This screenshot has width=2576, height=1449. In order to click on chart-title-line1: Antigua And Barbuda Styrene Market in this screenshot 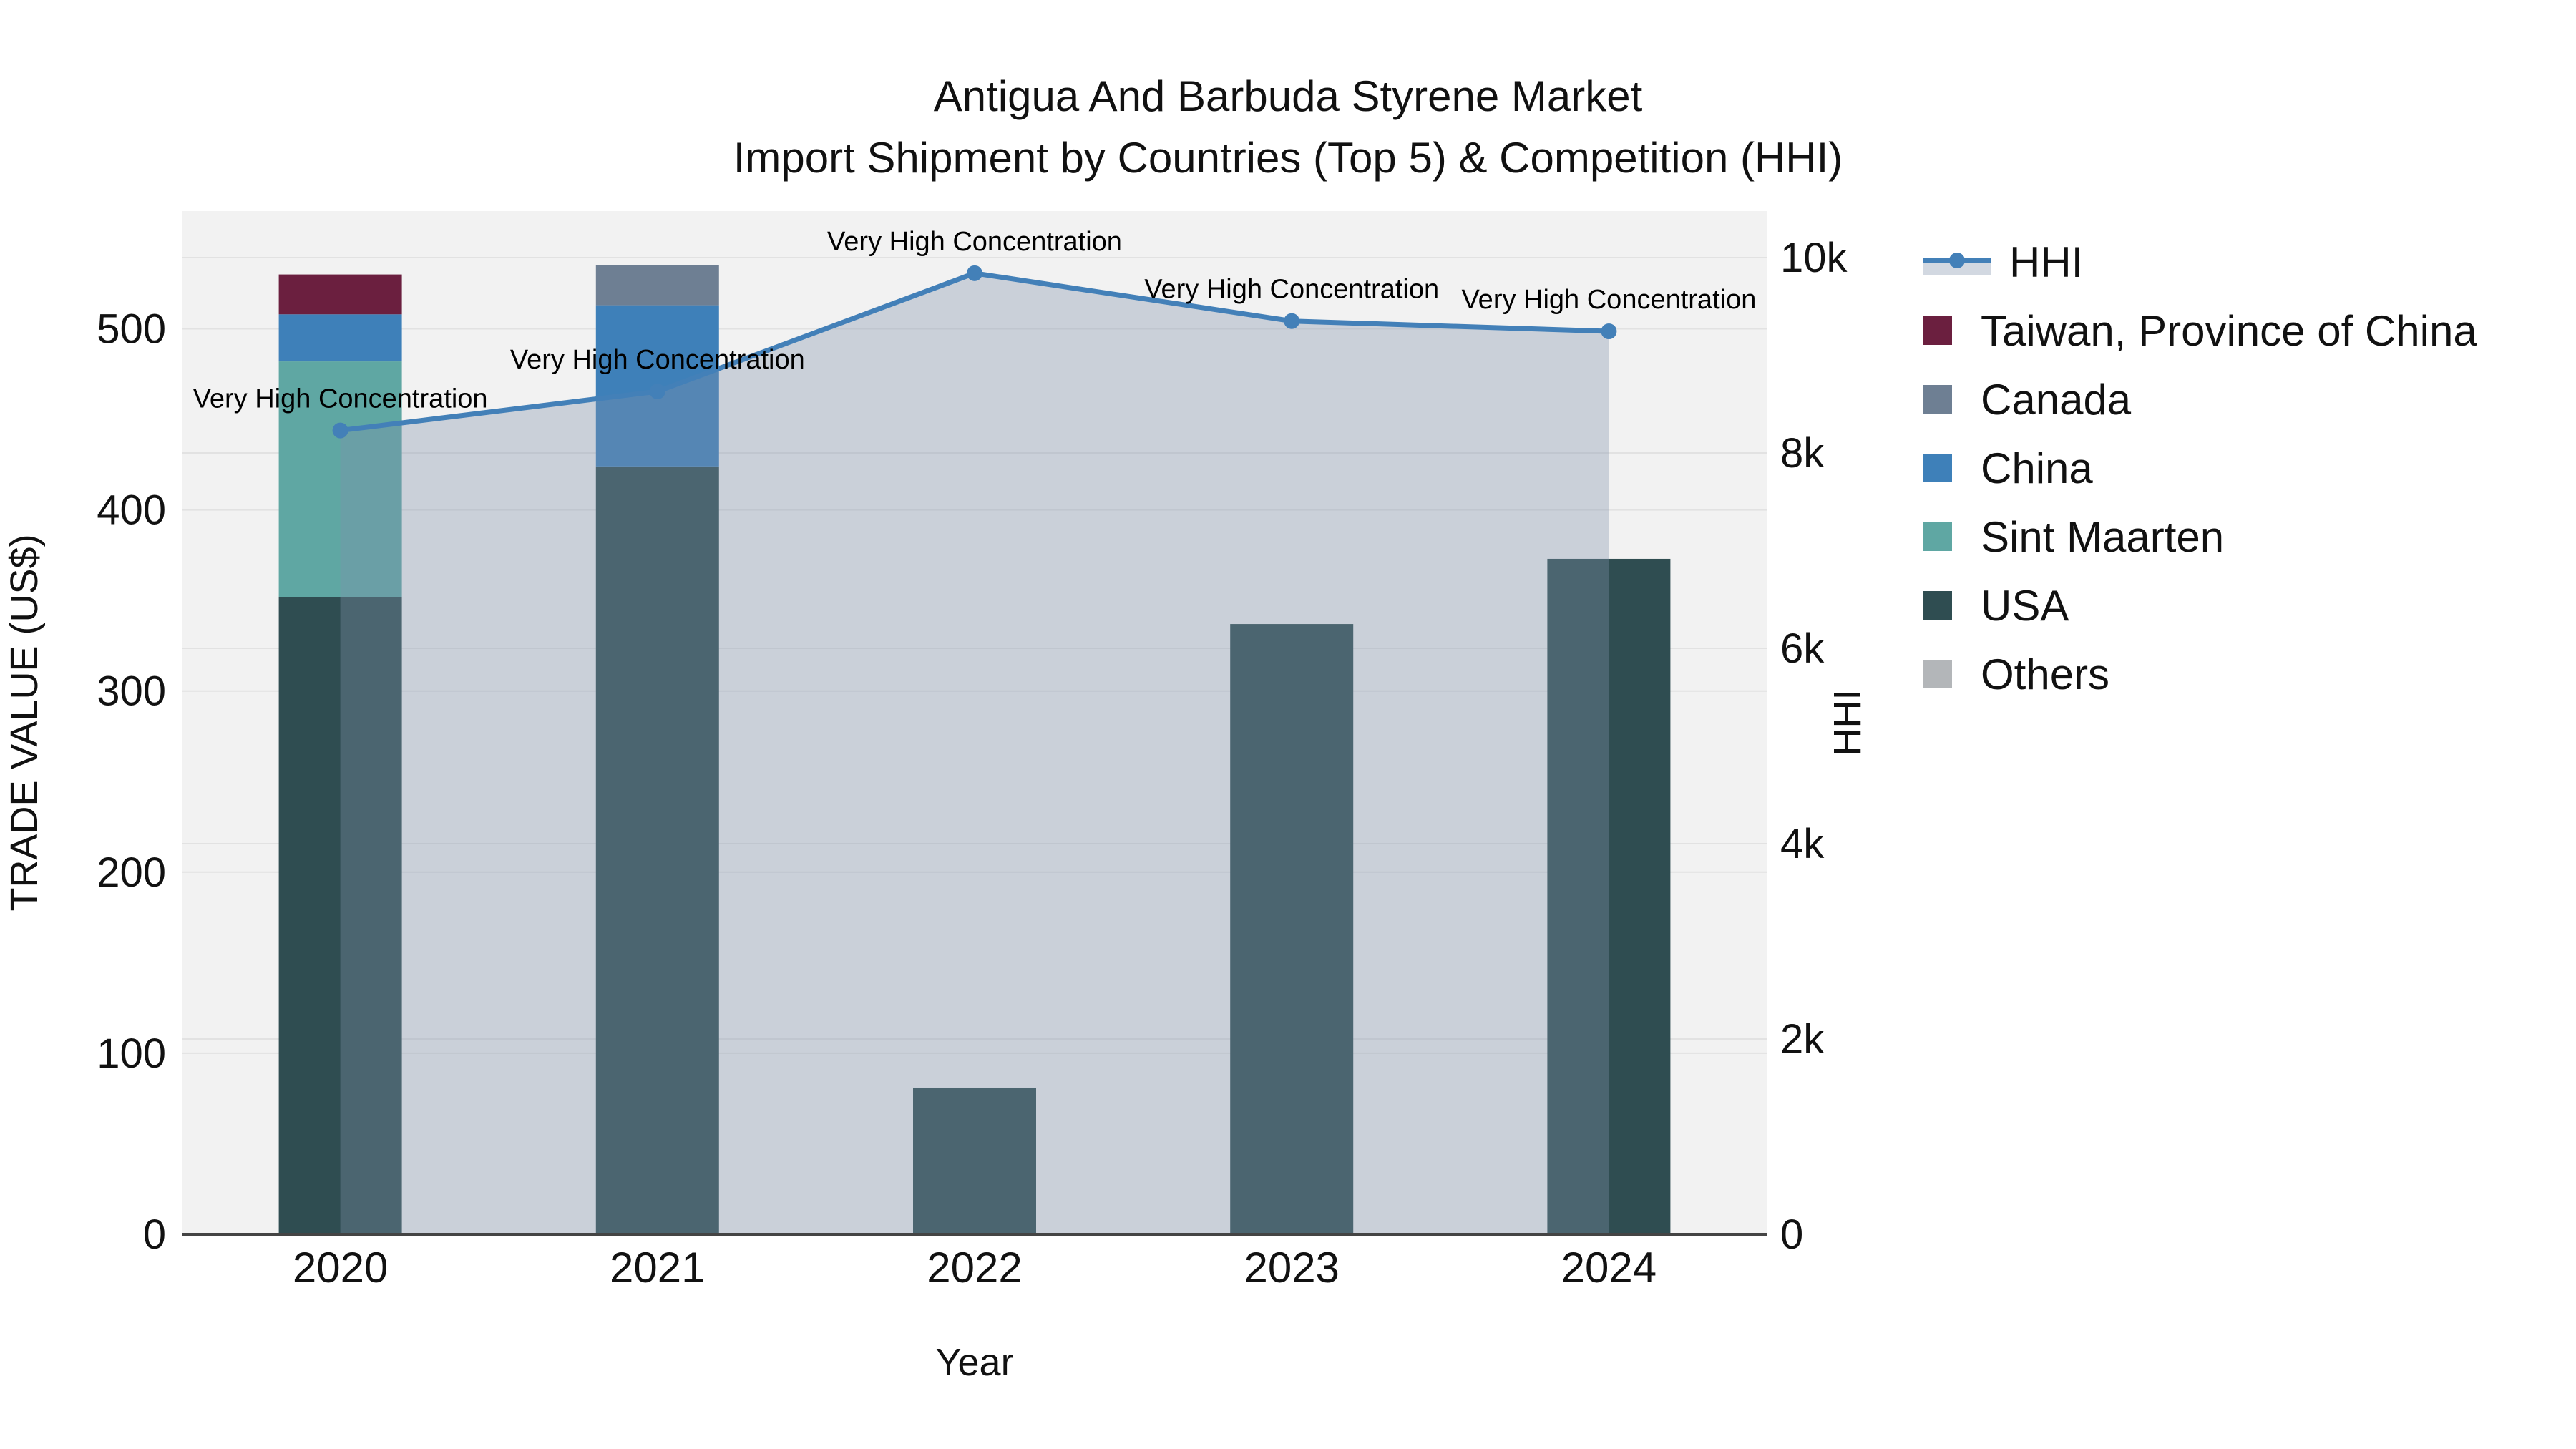, I will do `click(1288, 96)`.